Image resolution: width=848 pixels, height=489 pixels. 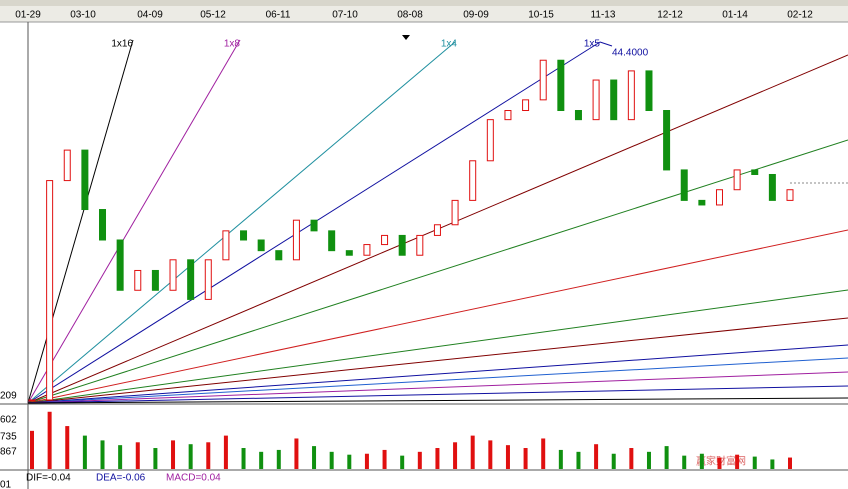 What do you see at coordinates (735, 15) in the screenshot?
I see `date-label: 01-14` at bounding box center [735, 15].